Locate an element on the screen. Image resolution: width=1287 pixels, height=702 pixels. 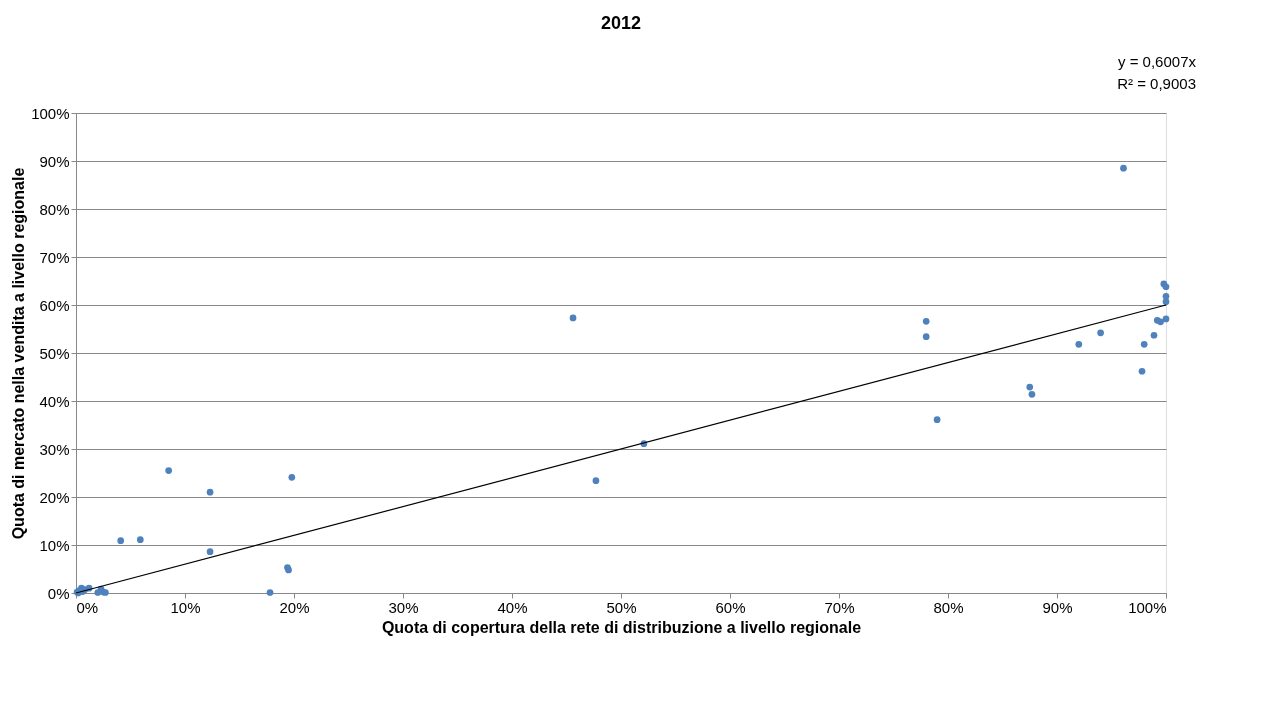
x-tick-label: 90% is located at coordinates (1057, 607).